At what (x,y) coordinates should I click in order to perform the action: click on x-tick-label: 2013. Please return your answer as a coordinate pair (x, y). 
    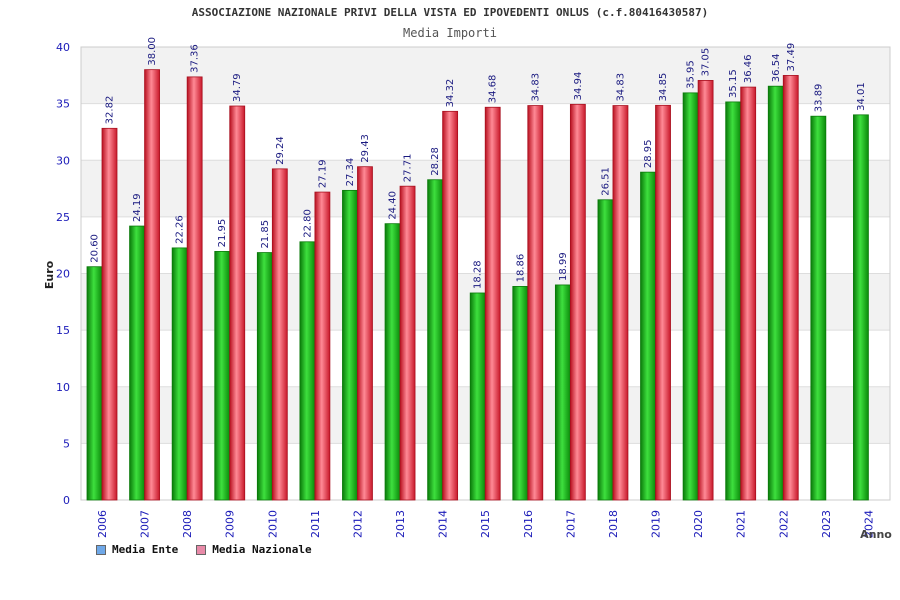
    Looking at the image, I should click on (400, 524).